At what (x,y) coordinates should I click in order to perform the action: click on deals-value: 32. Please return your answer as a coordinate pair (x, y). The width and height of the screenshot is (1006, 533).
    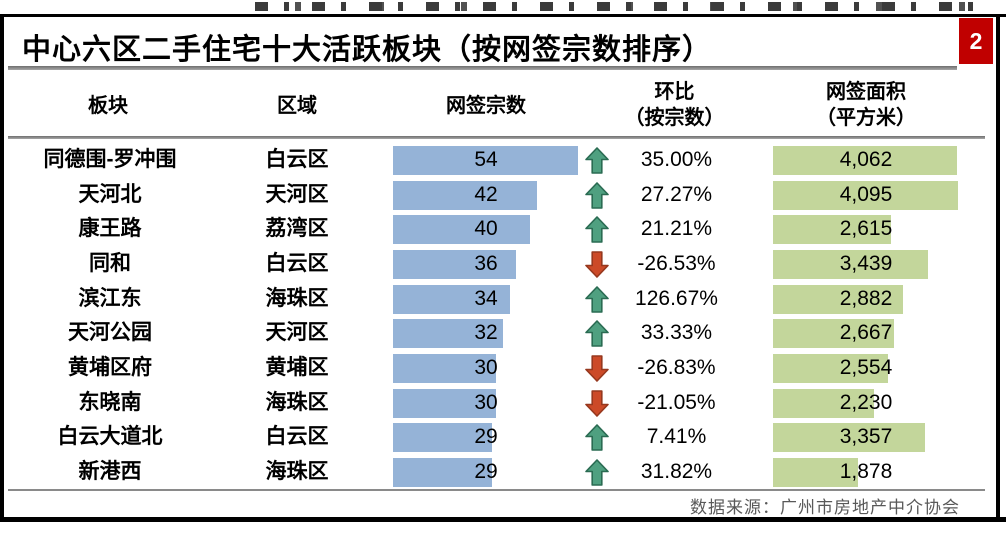
    Looking at the image, I should click on (486, 333).